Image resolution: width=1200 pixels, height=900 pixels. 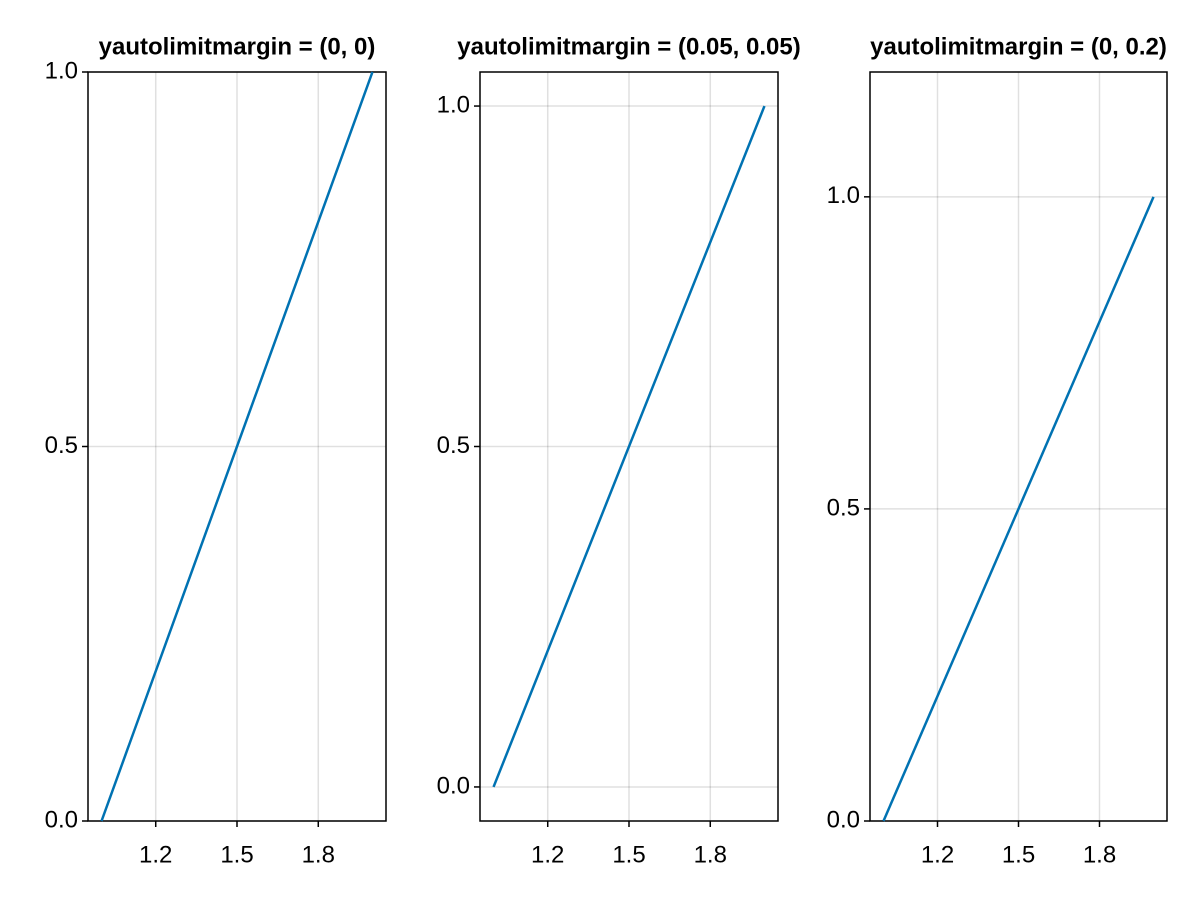 What do you see at coordinates (628, 46) in the screenshot?
I see `subplot-title: yautolimitmargin = (0.05, 0.05)` at bounding box center [628, 46].